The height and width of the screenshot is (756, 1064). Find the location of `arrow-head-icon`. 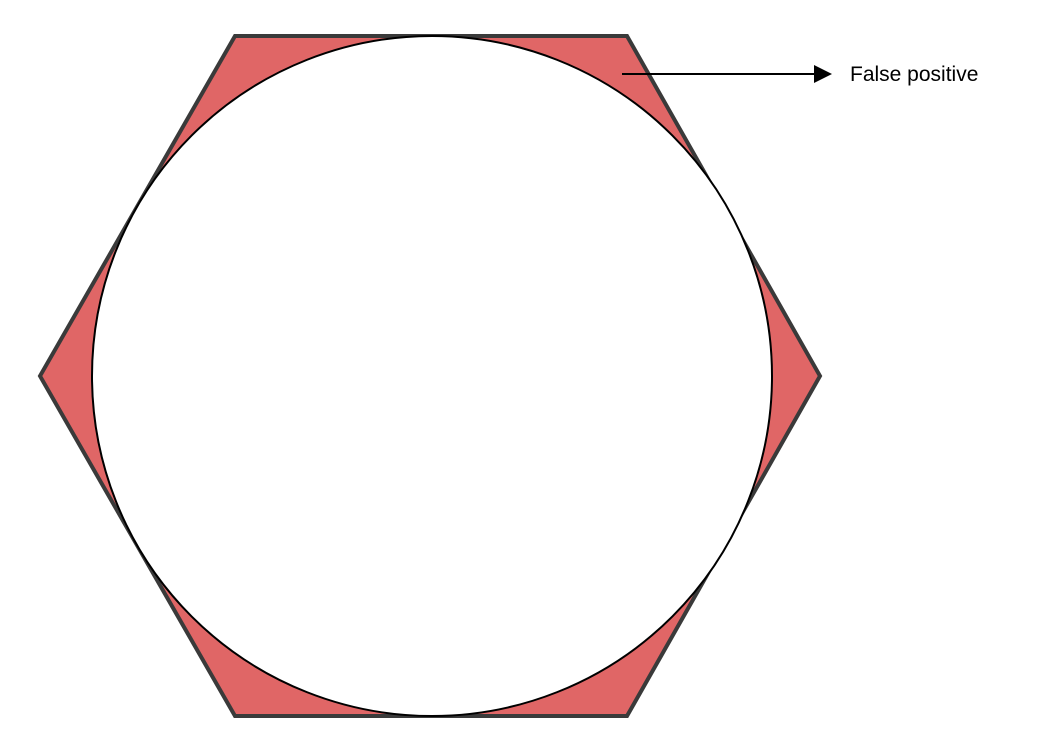

arrow-head-icon is located at coordinates (823, 74).